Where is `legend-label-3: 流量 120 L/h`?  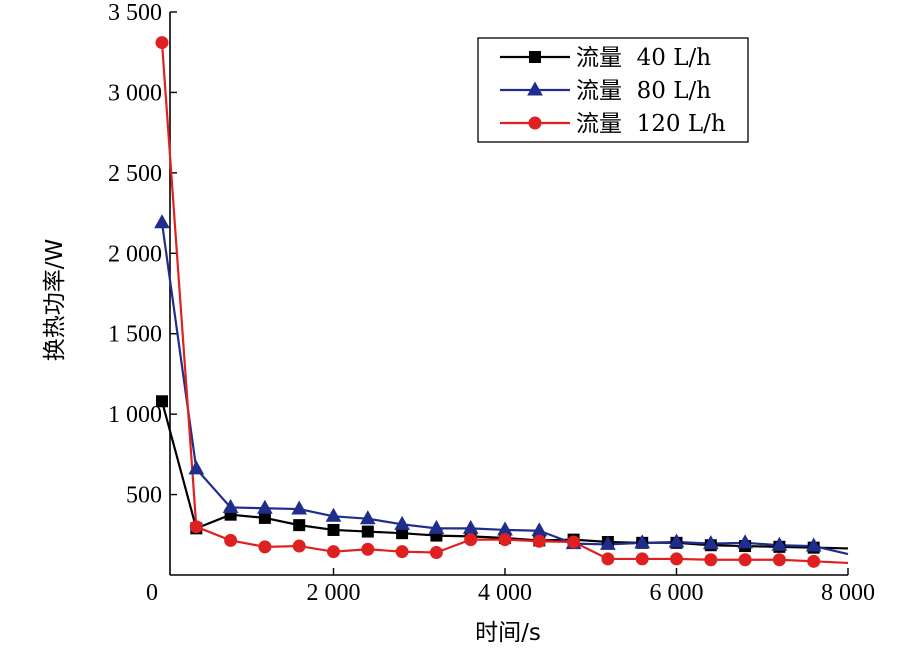
legend-label-3: 流量 120 L/h is located at coordinates (651, 124).